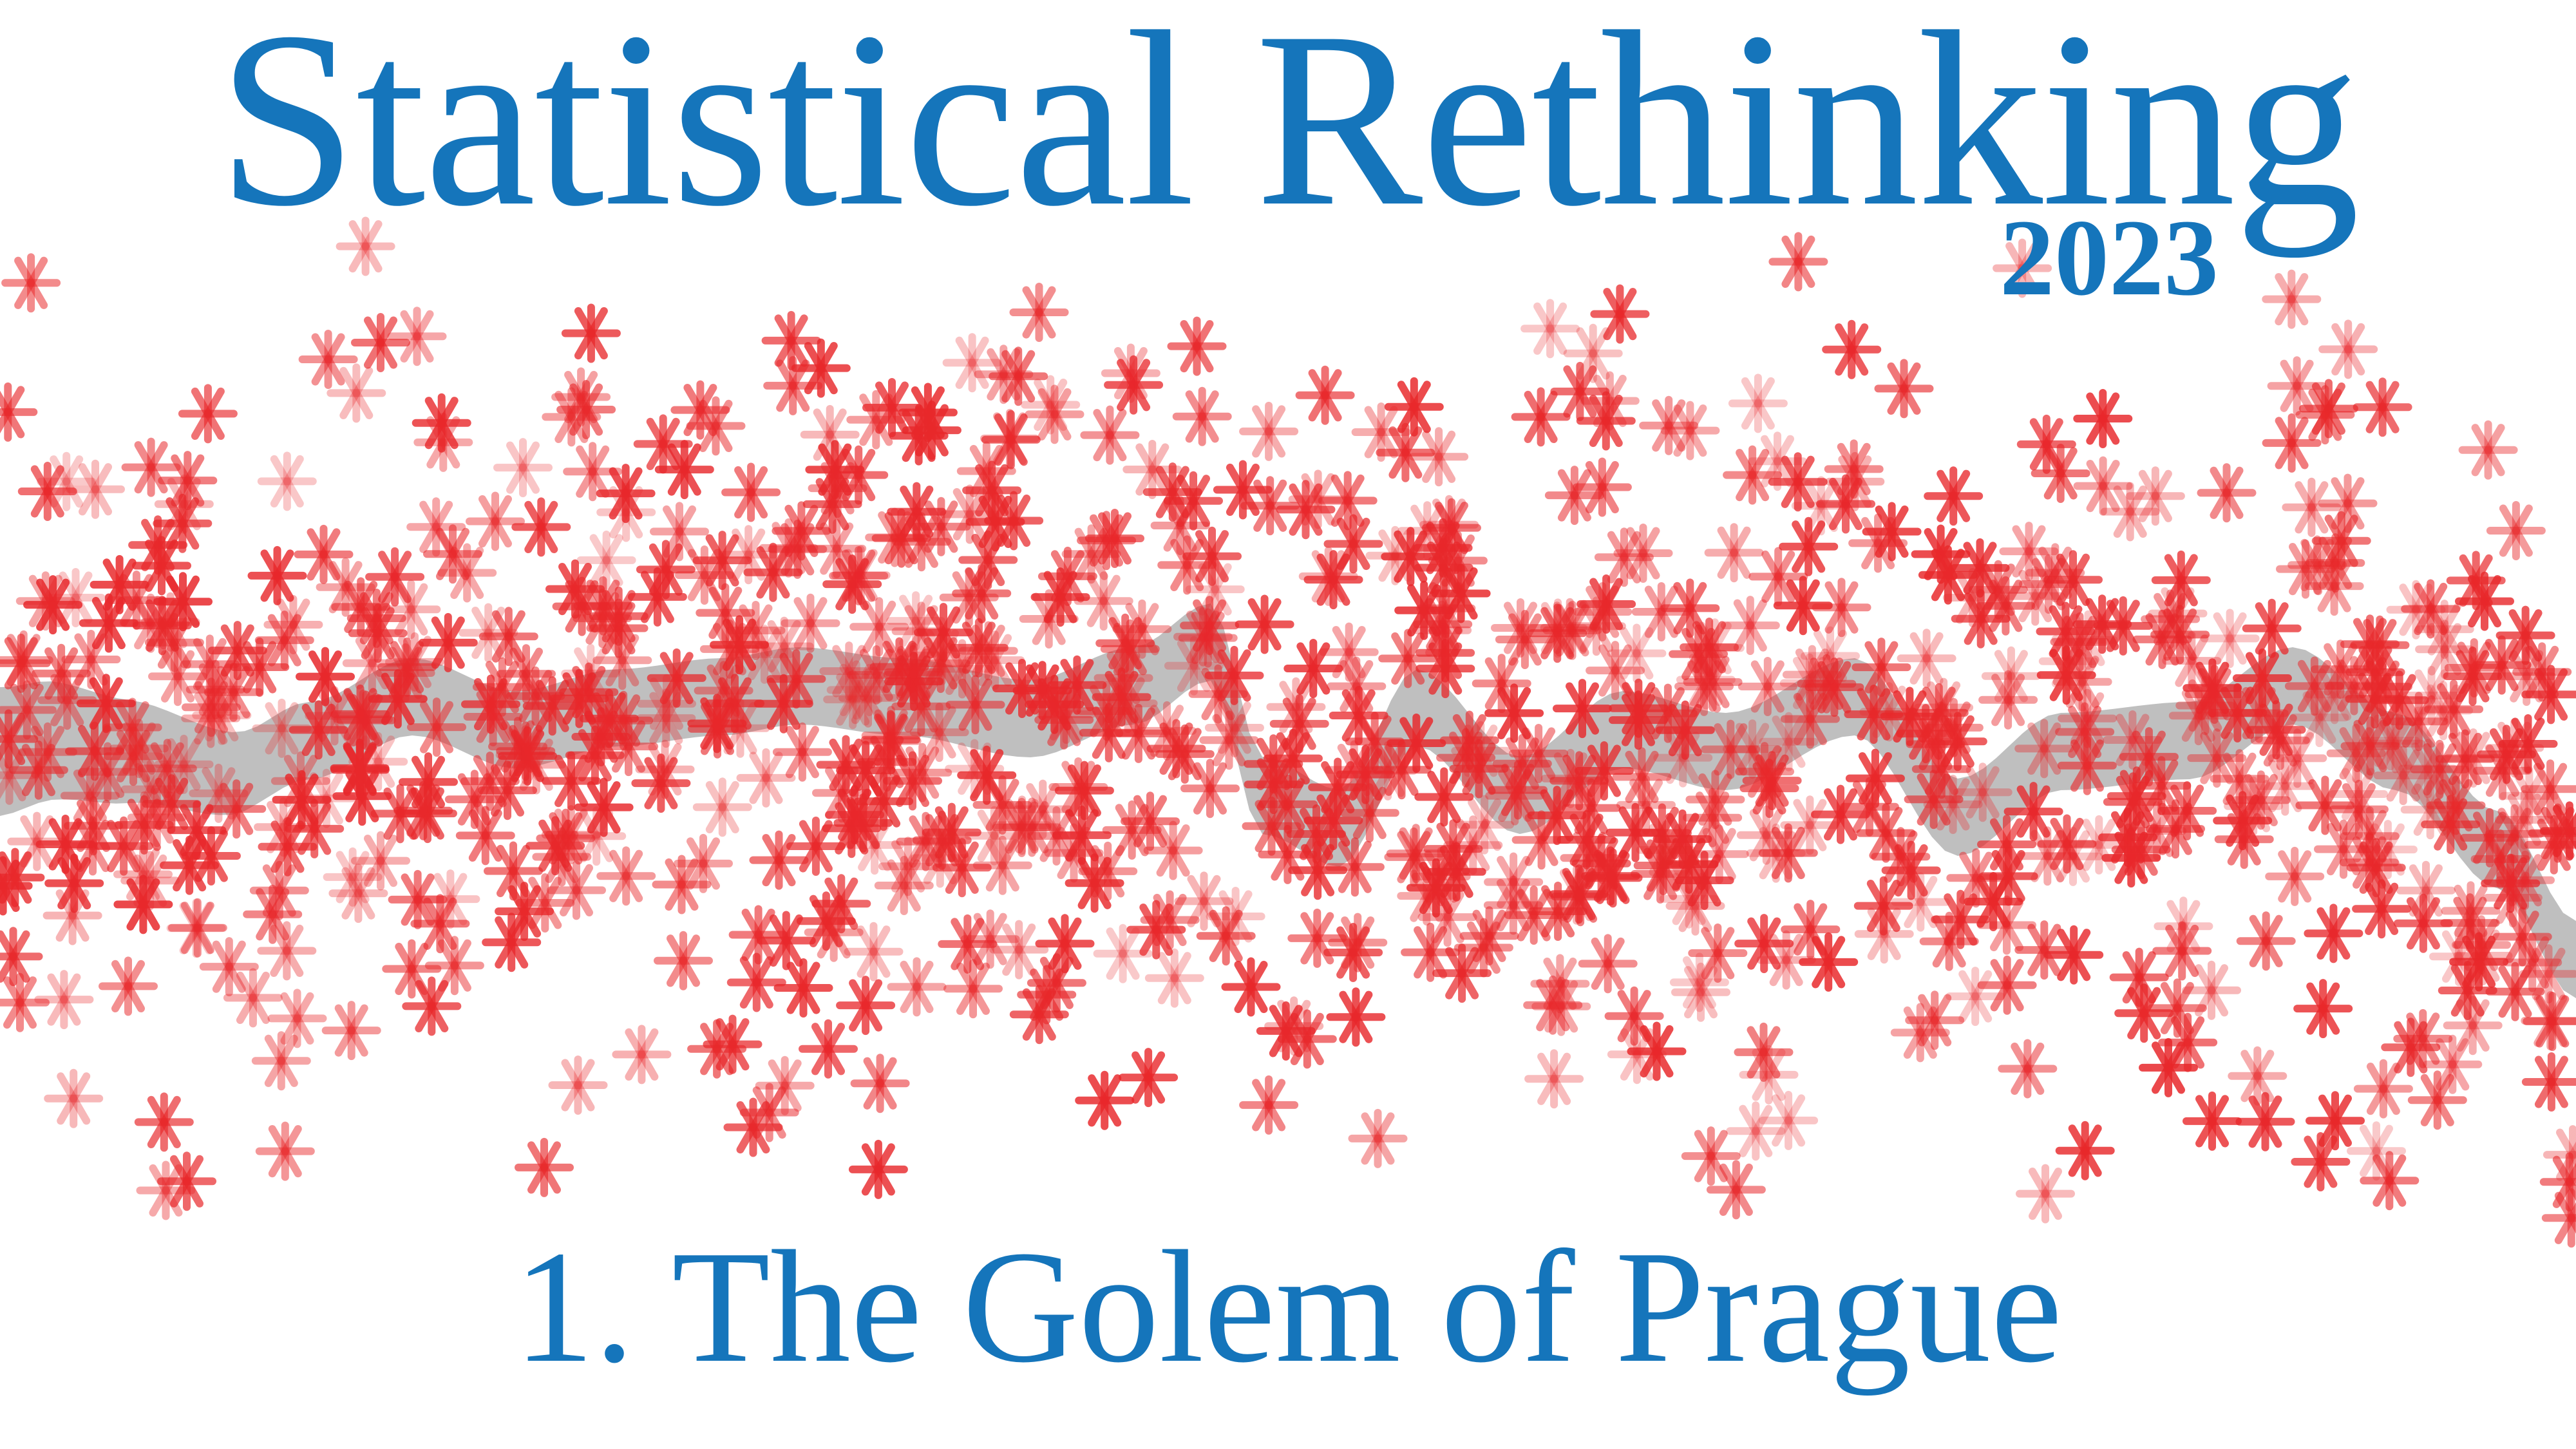  What do you see at coordinates (1288, 1307) in the screenshot?
I see `lecture-subtitle: 1. The Golem of Prague` at bounding box center [1288, 1307].